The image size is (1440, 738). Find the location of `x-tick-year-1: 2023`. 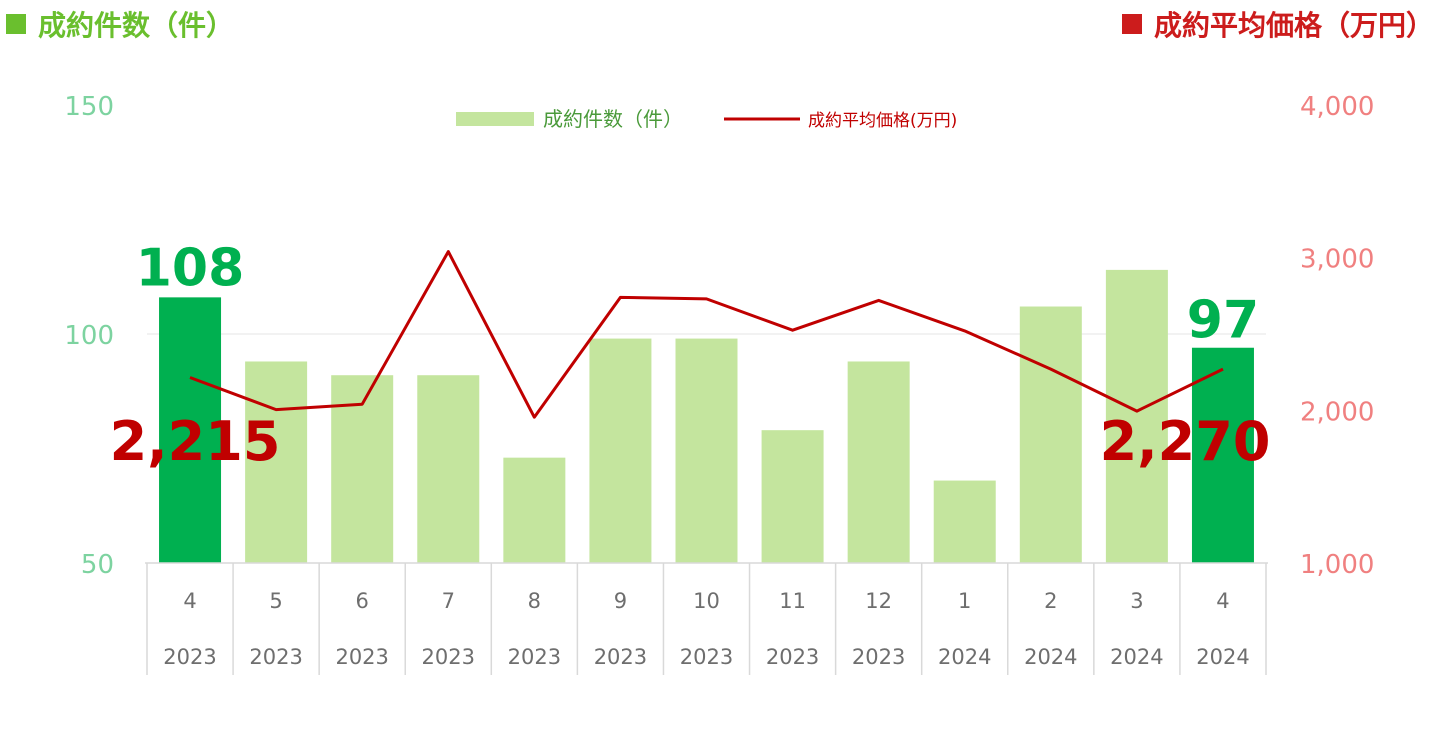

x-tick-year-1: 2023 is located at coordinates (275, 657).